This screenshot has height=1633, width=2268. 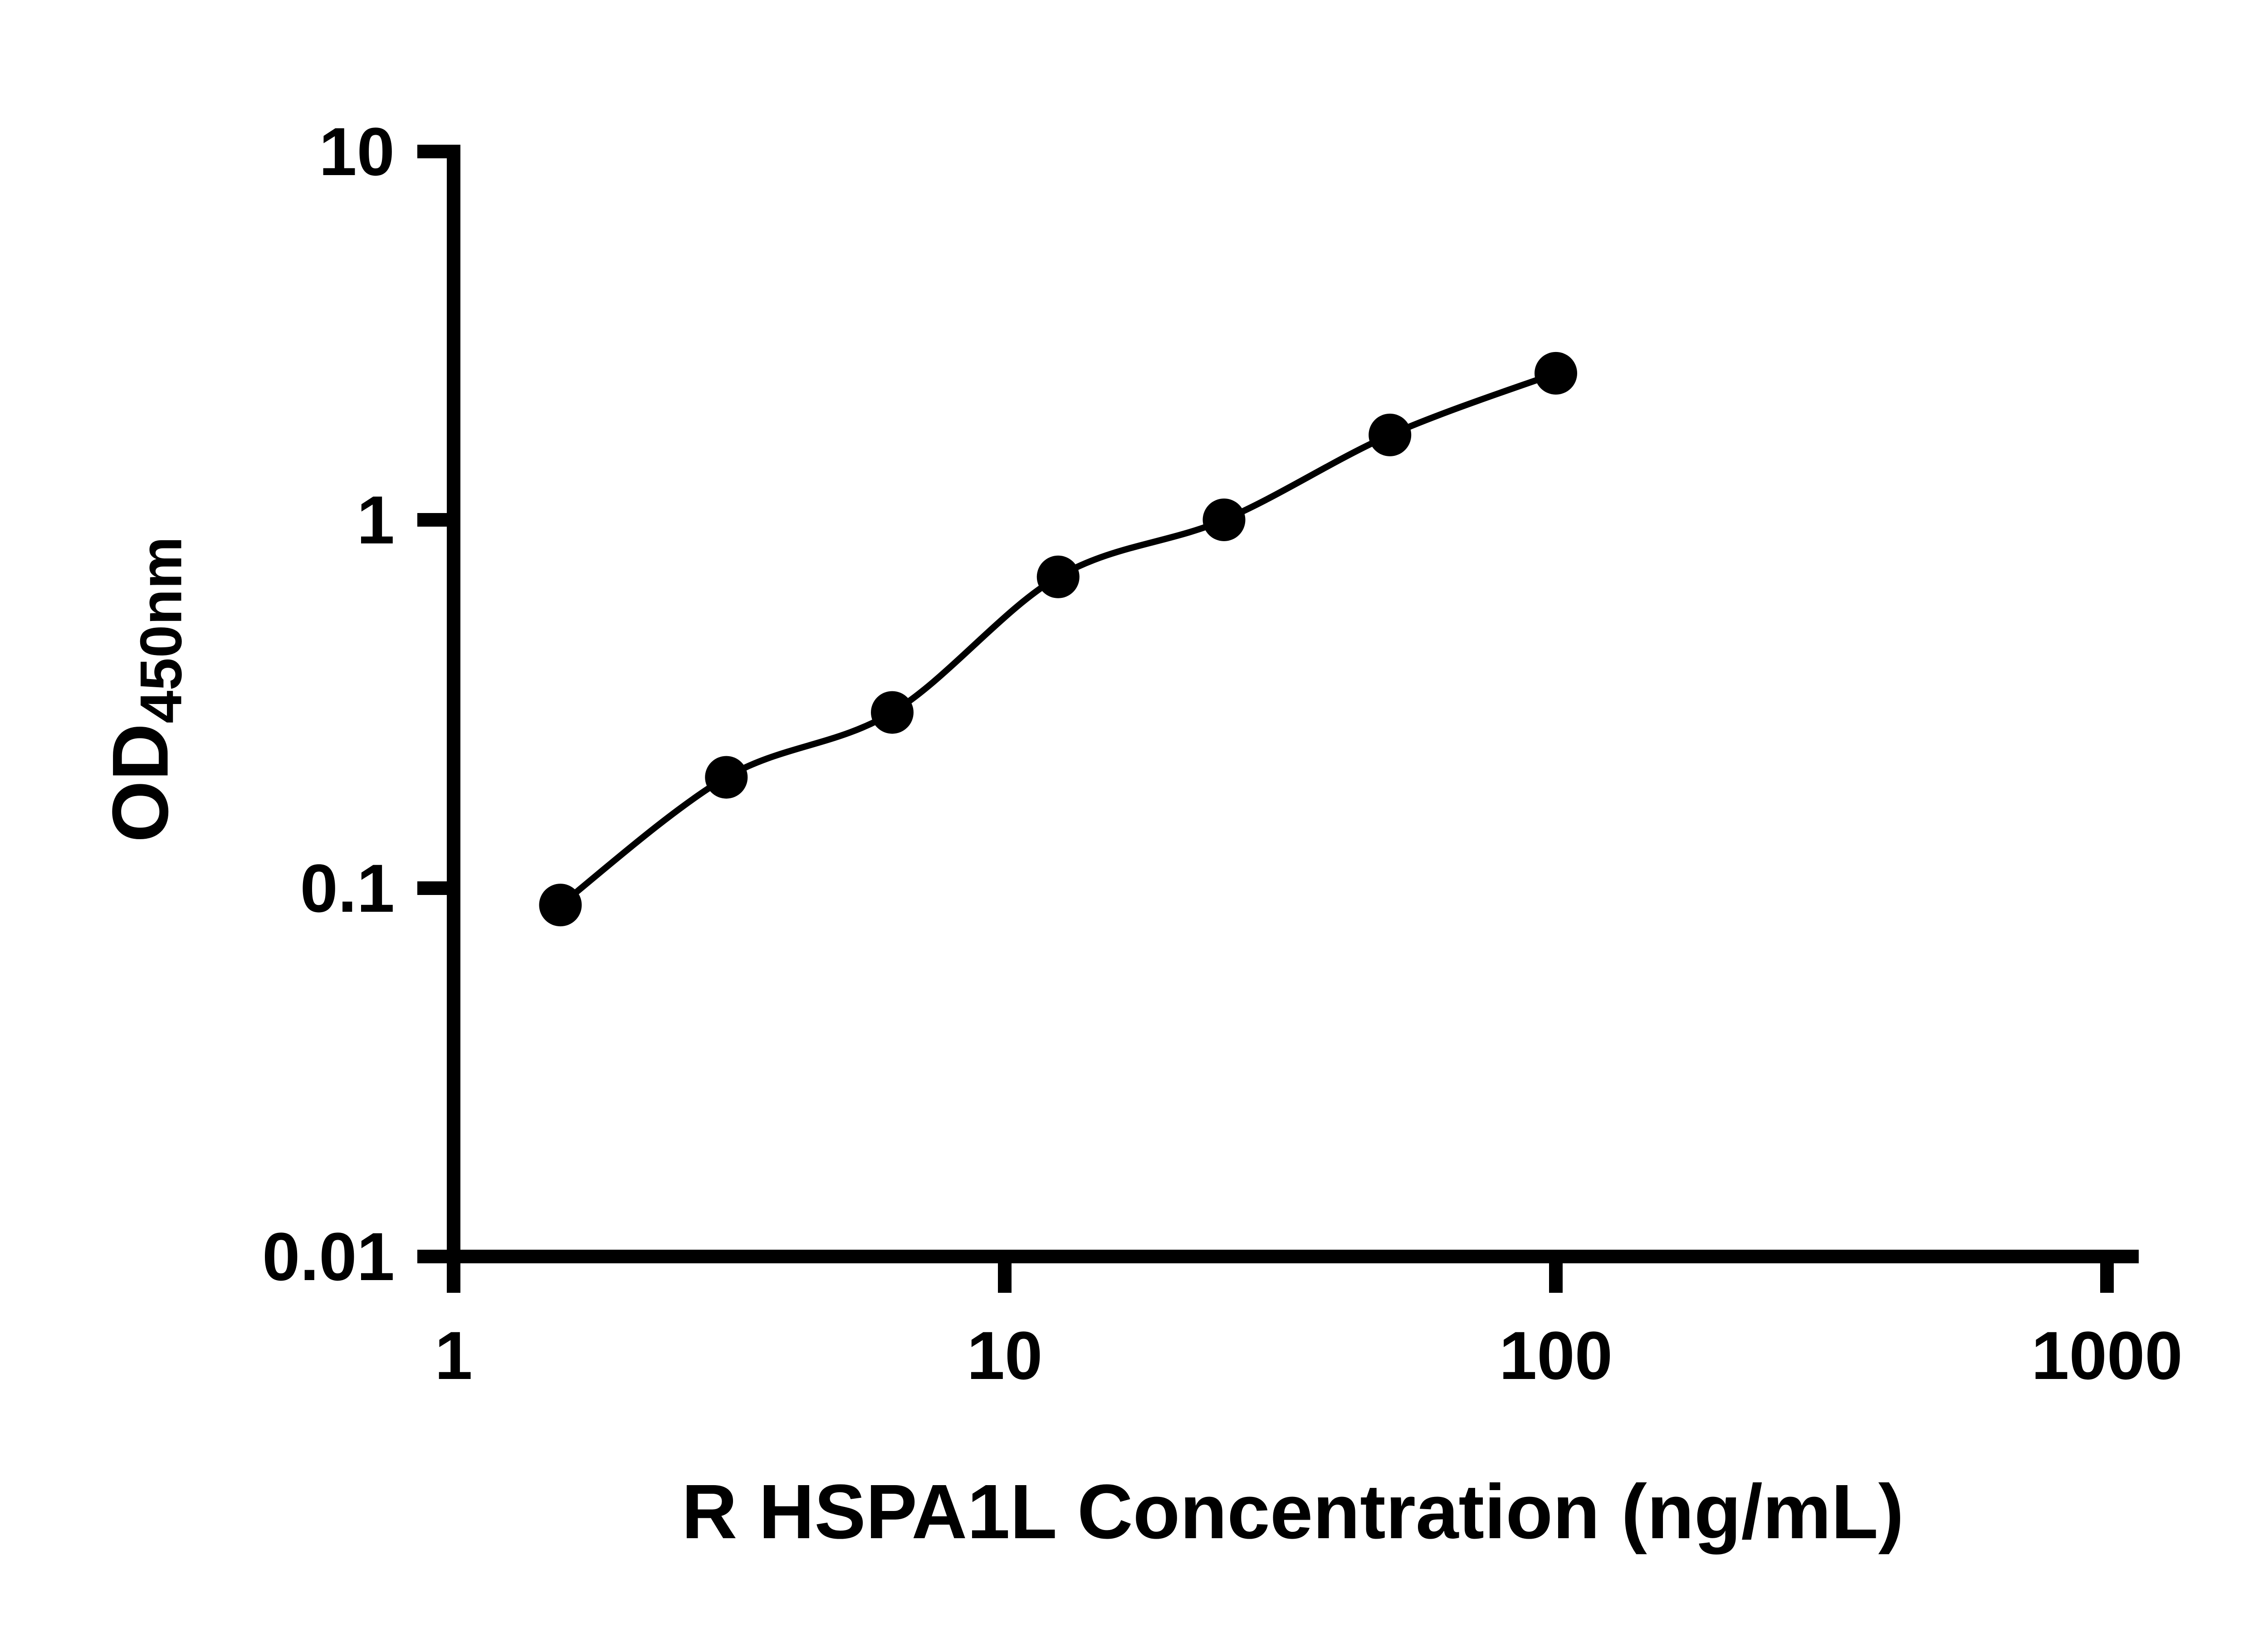 I want to click on y-tick-label: 10, so click(x=357, y=151).